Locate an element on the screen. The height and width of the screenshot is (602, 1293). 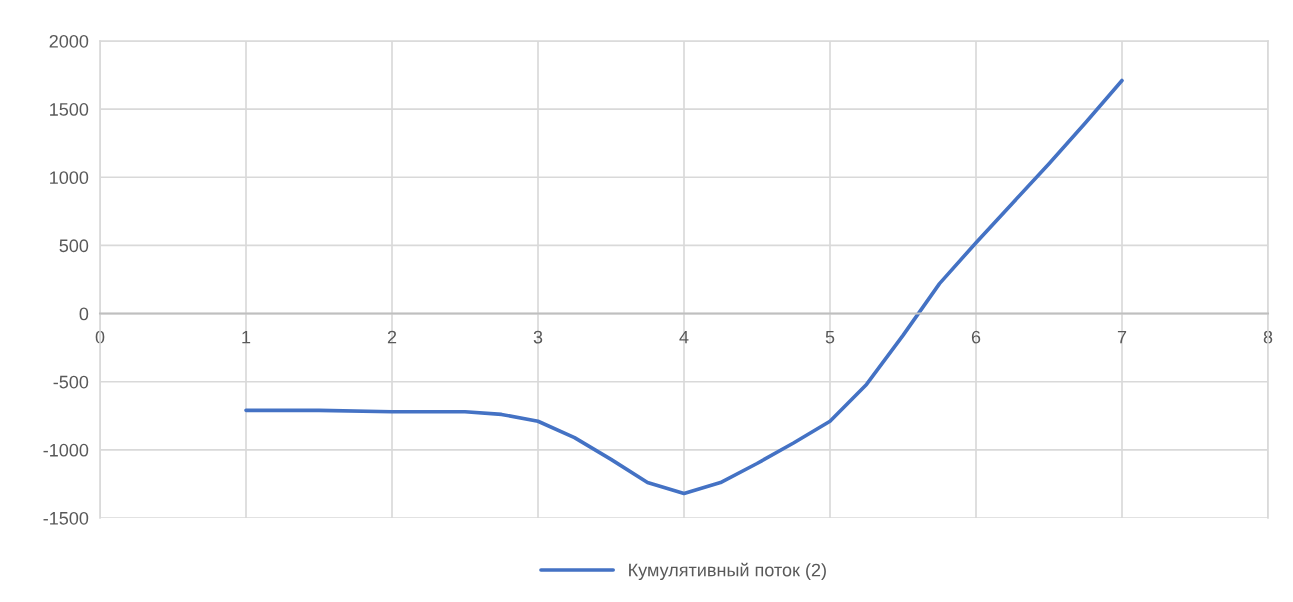
x-tick-label: 1 is located at coordinates (246, 337).